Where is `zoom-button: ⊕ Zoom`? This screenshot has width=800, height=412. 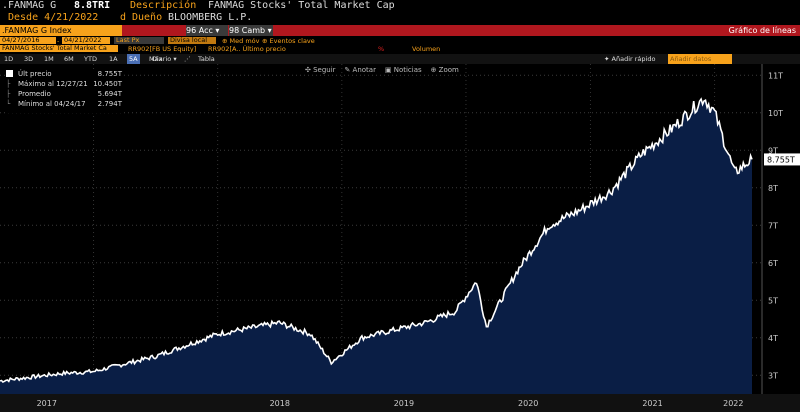
zoom-button: ⊕ Zoom is located at coordinates (444, 70).